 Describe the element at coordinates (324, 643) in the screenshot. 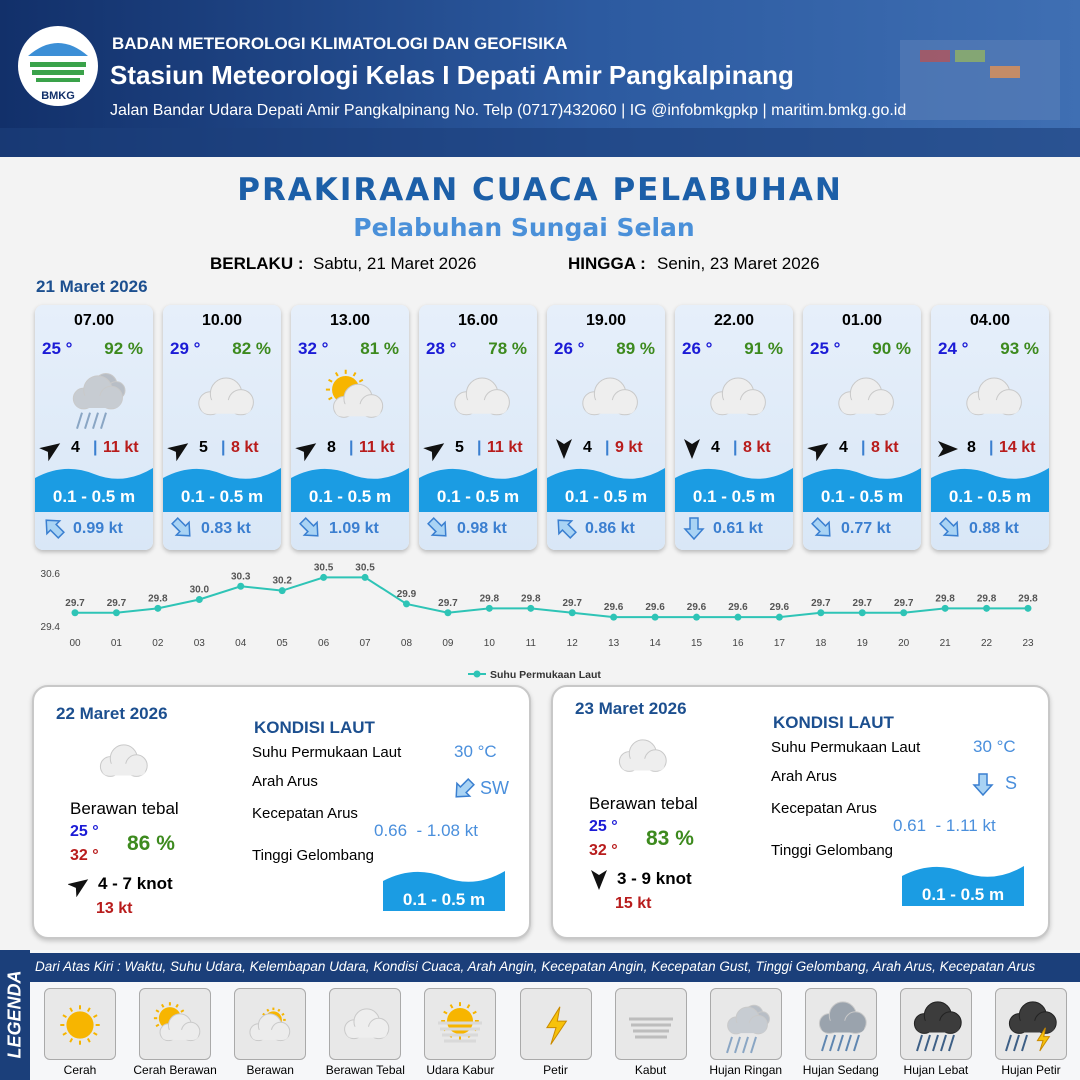

I see `x-tick-label: 06` at that location.